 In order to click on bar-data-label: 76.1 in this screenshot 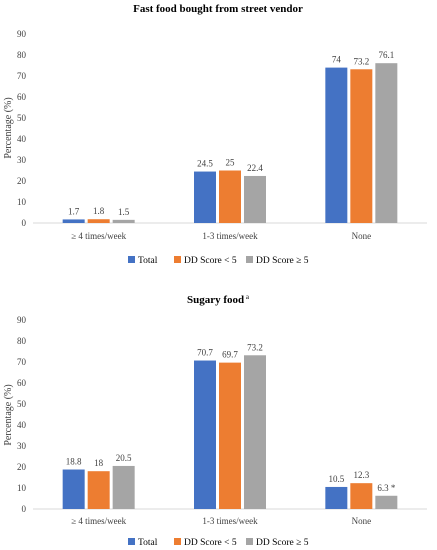, I will do `click(386, 55)`.